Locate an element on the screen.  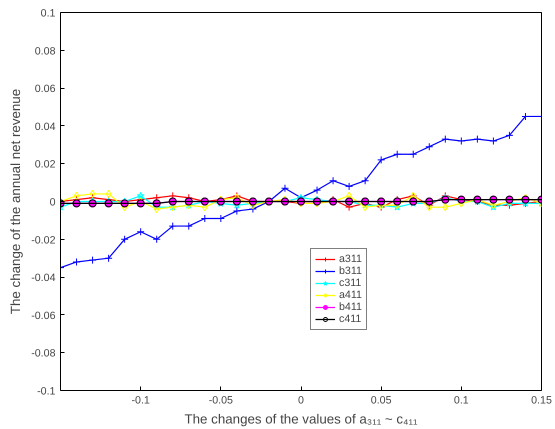
legend-label: c311 is located at coordinates (350, 283).